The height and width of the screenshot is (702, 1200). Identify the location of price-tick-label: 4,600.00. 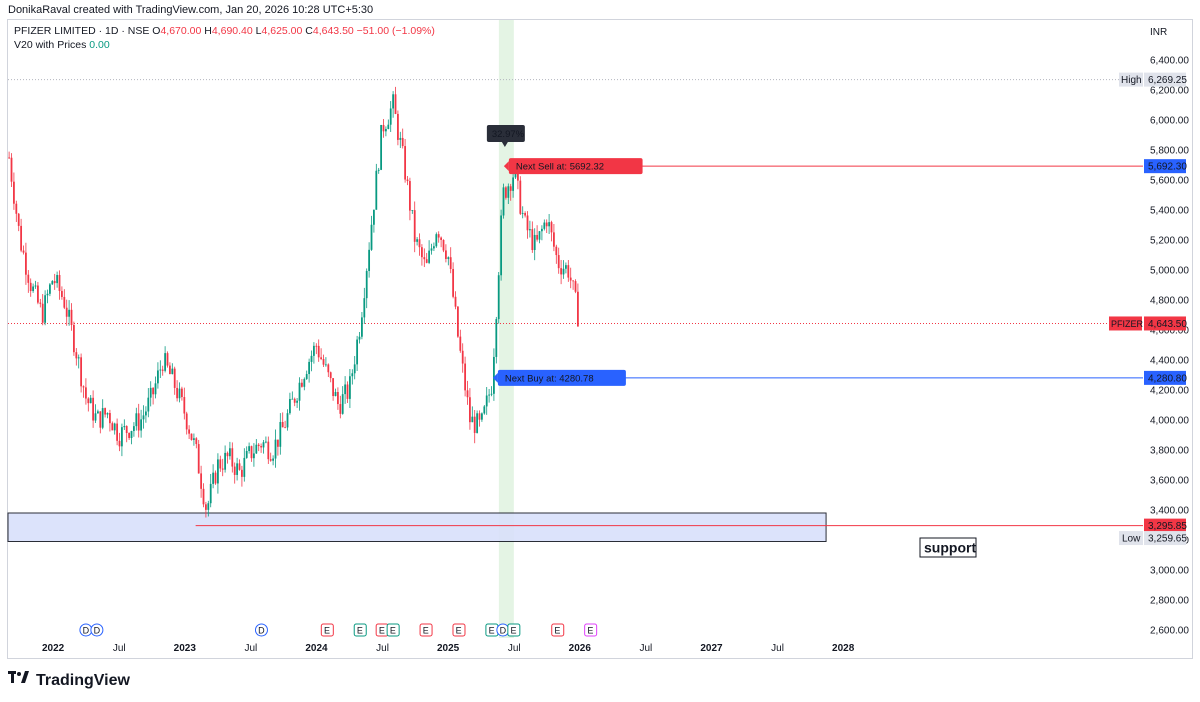
(1169, 331).